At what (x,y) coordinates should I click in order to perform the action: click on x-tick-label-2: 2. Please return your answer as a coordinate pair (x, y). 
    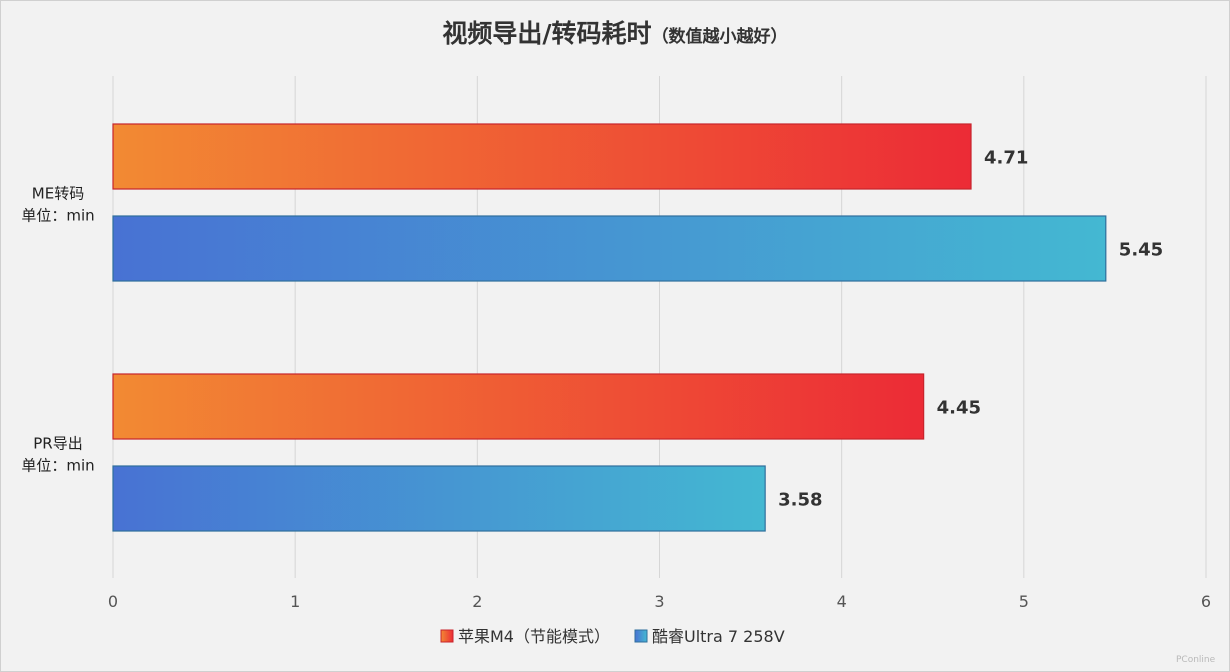
    Looking at the image, I should click on (477, 601).